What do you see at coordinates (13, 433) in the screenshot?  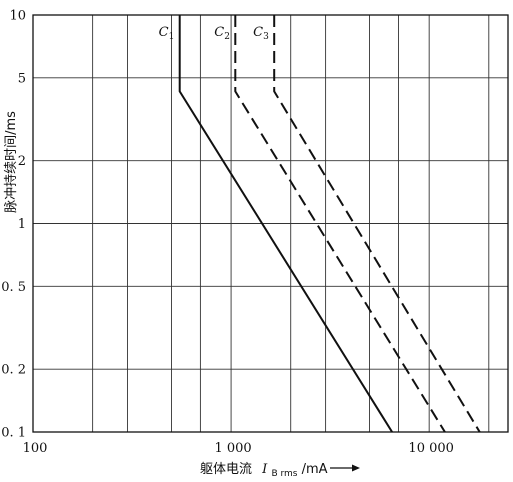 I see `y-tick-label: 0. 1` at bounding box center [13, 433].